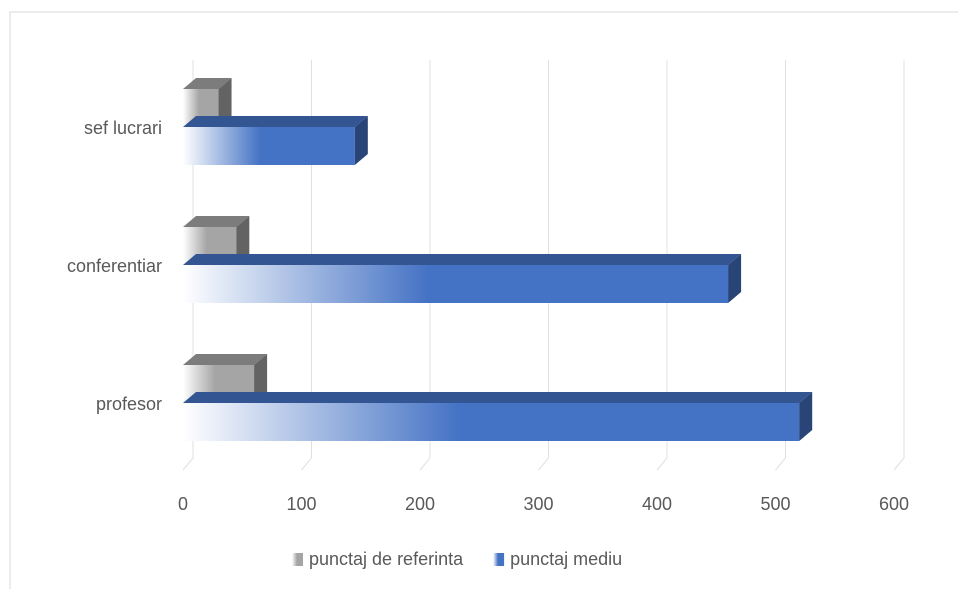 The width and height of the screenshot is (958, 589). What do you see at coordinates (894, 504) in the screenshot?
I see `x-tick-label: 600` at bounding box center [894, 504].